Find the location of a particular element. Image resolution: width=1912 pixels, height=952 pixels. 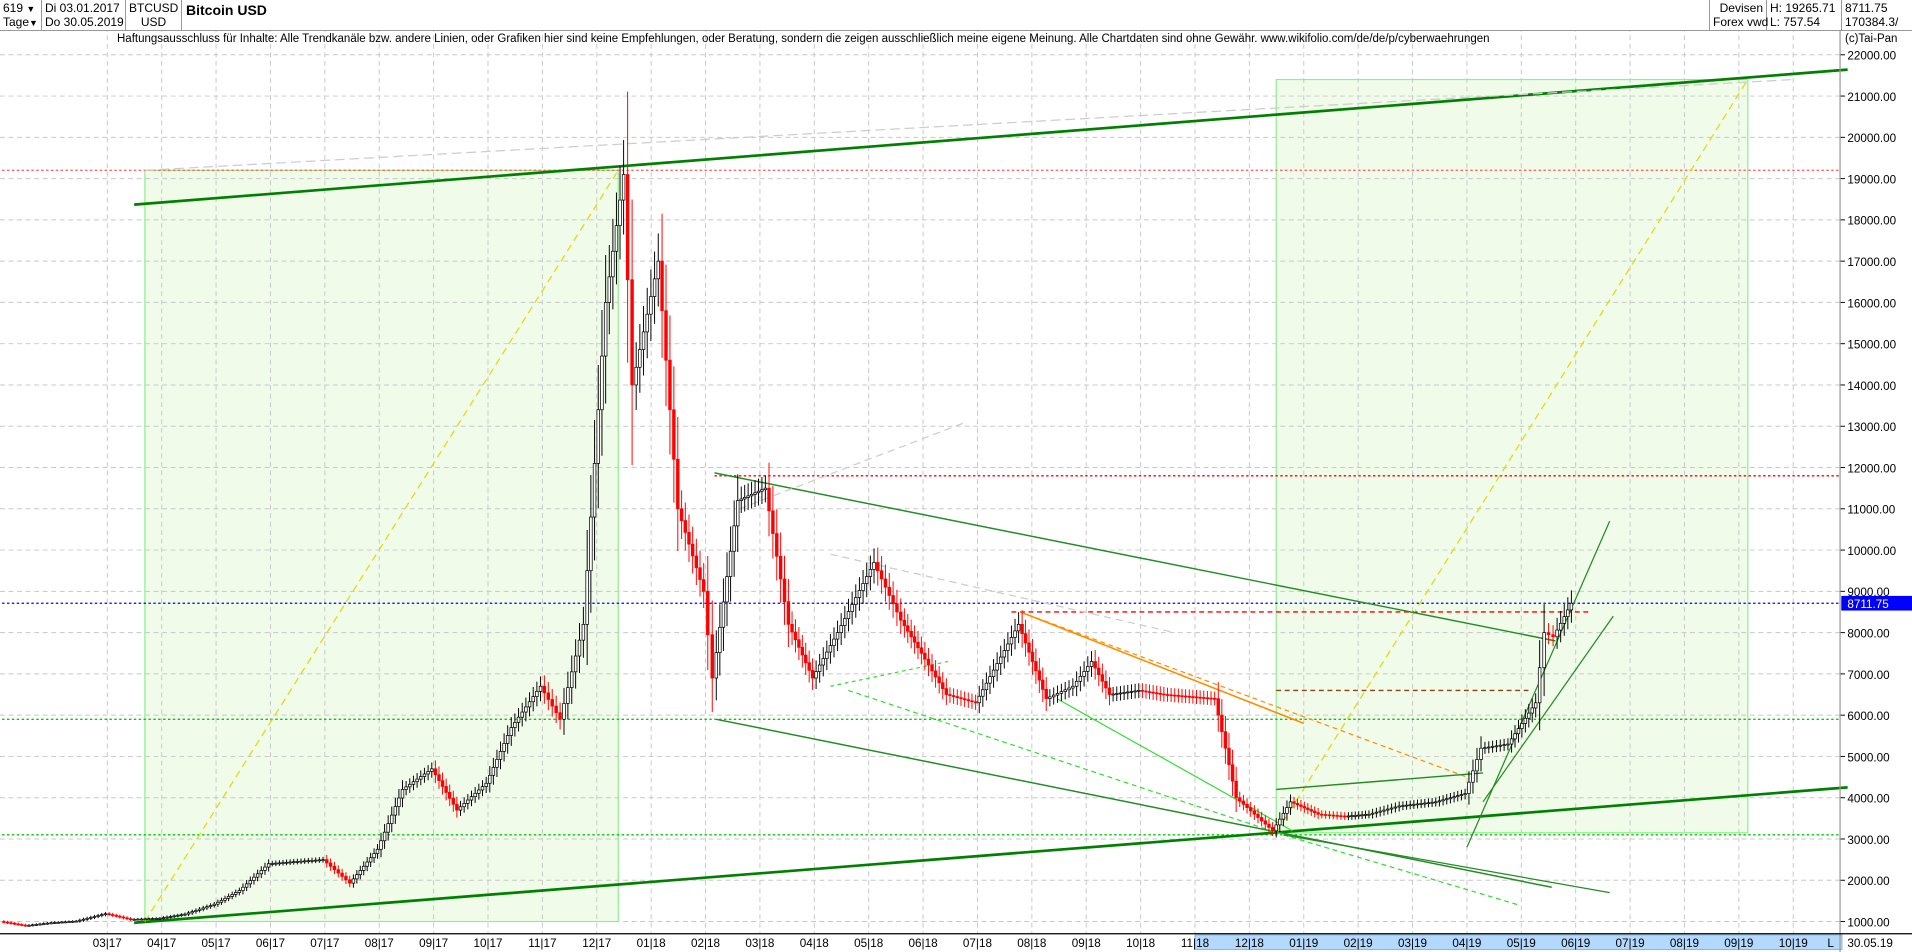

y-tick-label: 12000.00 is located at coordinates (1871, 468).